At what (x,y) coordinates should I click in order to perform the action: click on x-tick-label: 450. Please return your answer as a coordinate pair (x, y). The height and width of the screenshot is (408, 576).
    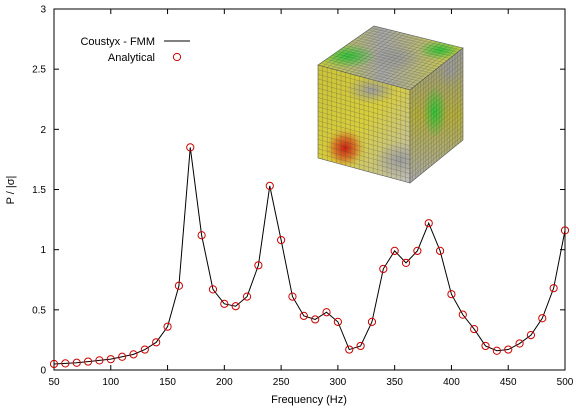
    Looking at the image, I should click on (508, 382).